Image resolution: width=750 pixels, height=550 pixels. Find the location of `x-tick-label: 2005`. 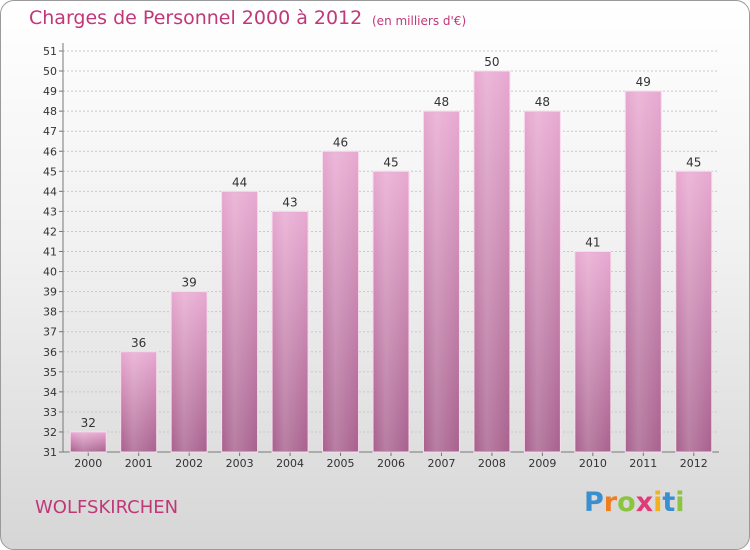

x-tick-label: 2005 is located at coordinates (341, 463).